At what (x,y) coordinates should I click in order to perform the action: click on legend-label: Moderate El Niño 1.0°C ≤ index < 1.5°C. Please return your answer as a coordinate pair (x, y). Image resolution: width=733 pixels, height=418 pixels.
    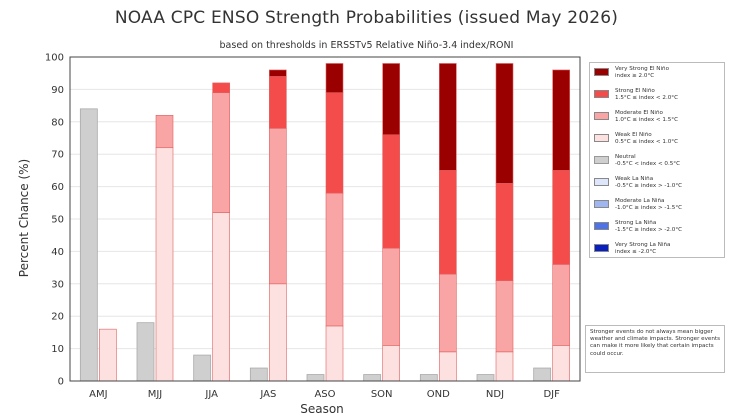
    Looking at the image, I should click on (646, 116).